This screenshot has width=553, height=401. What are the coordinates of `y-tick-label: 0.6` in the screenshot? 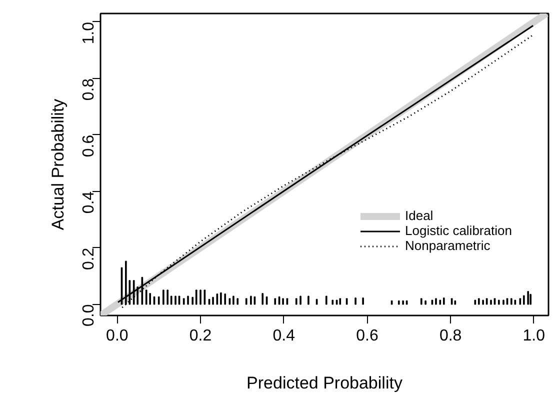 It's located at (89, 146).